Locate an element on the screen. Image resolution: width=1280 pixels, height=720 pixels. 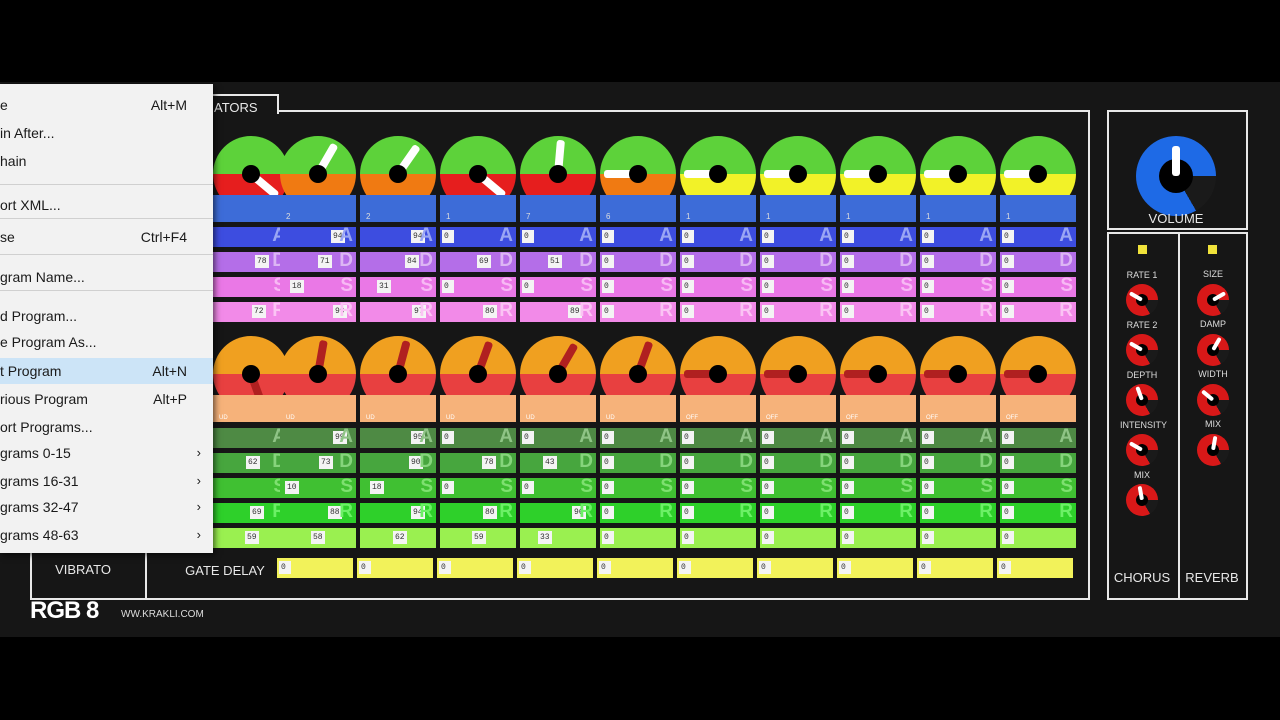
osc-waveform-tab: 2 is located at coordinates (318, 208).